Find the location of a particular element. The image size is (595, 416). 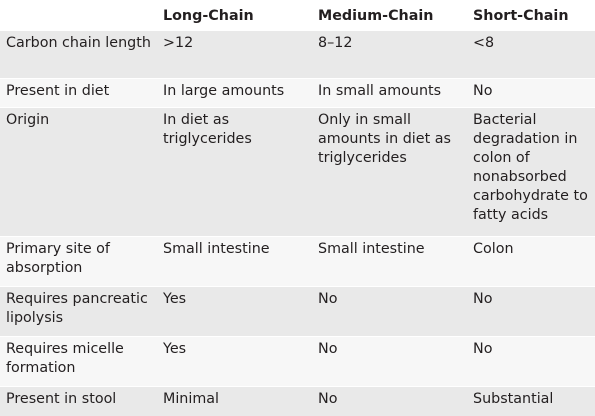

long-chain-cell: >12 is located at coordinates (234, 54).